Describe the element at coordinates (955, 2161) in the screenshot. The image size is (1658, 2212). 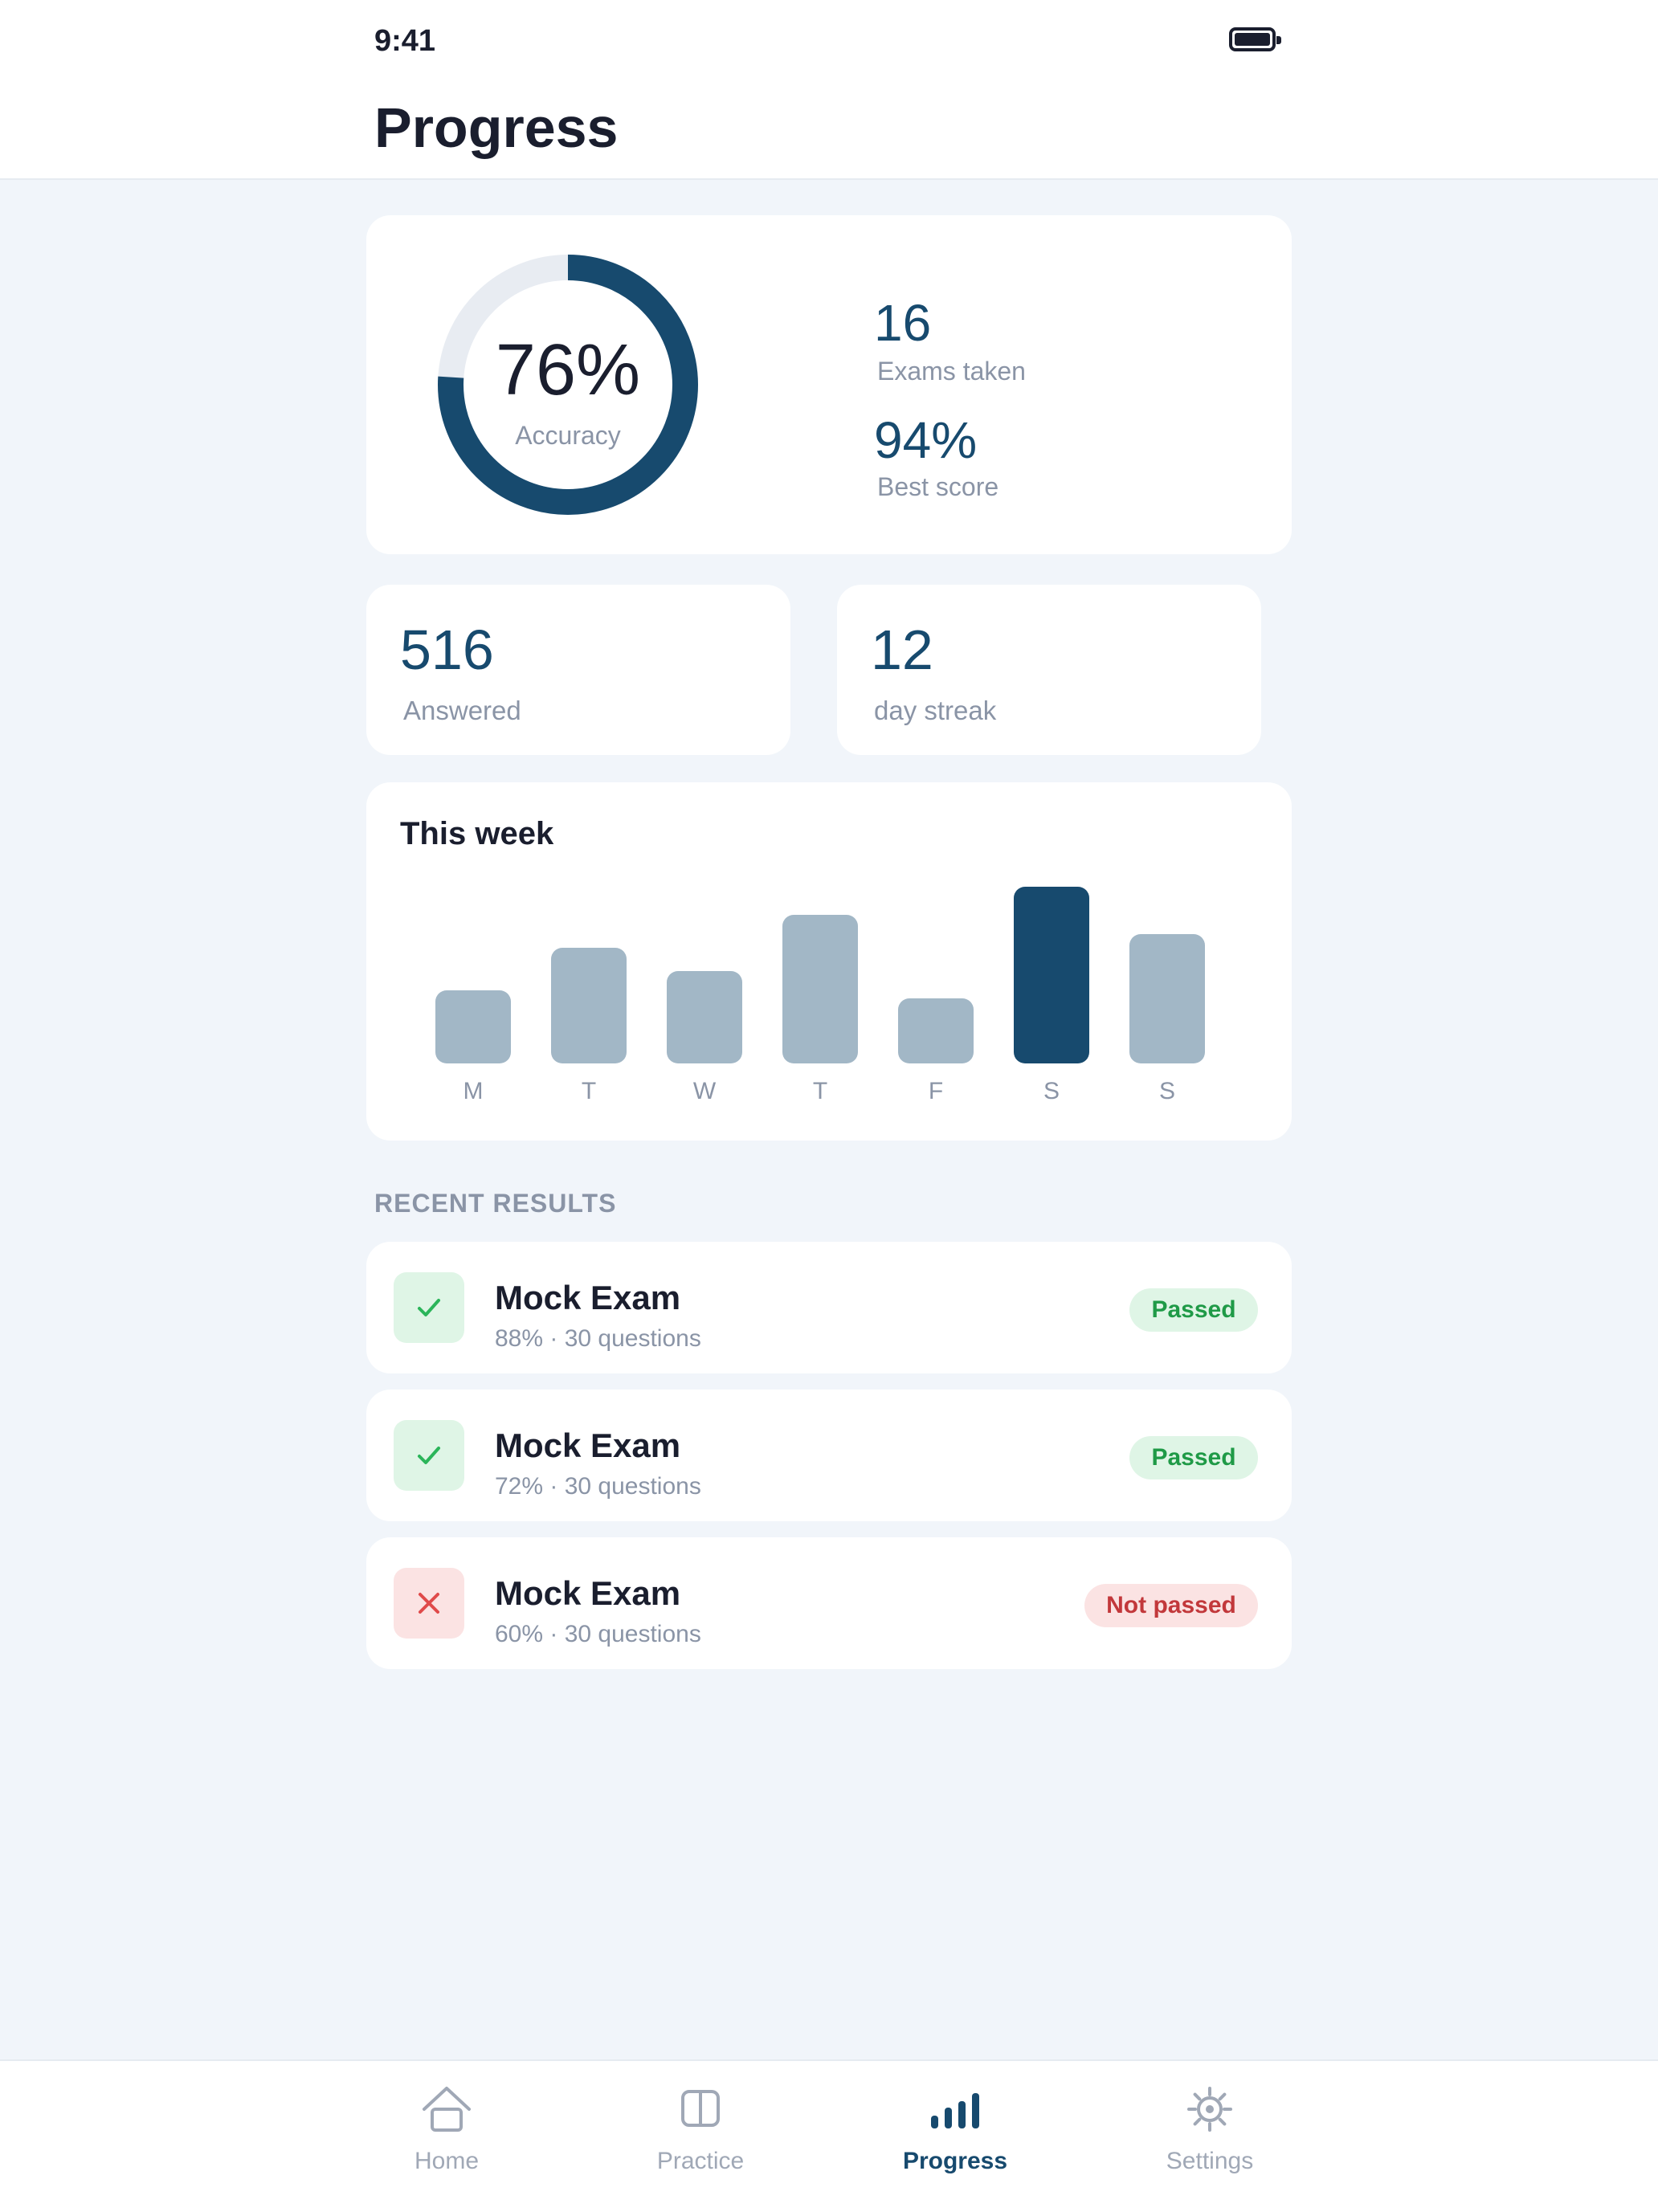
I see `tab-label: Progress` at that location.